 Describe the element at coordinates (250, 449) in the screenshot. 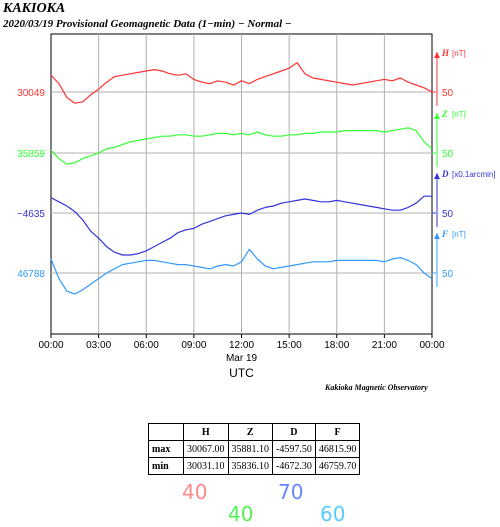

I see `stats-cell: 35881.10` at that location.